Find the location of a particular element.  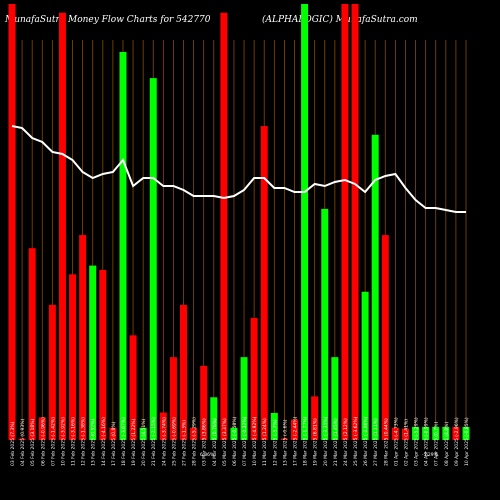

x-tick-label: 12 Feb 2025 (-1.38%) is located at coordinates (84, 441).